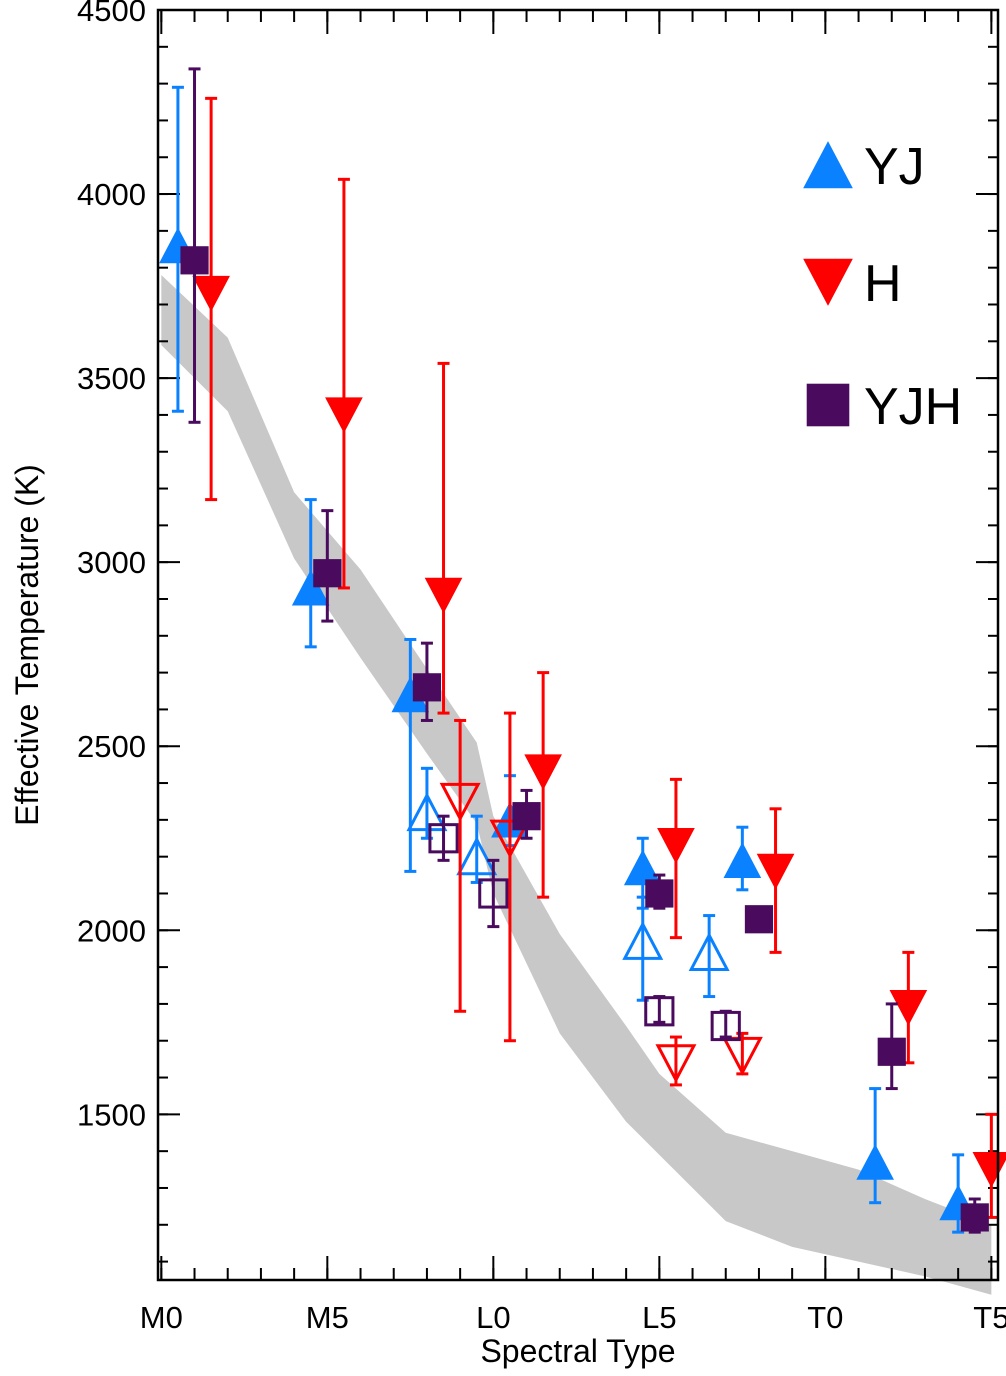  Describe the element at coordinates (111, 746) in the screenshot. I see `y-tick-label: 2500` at that location.